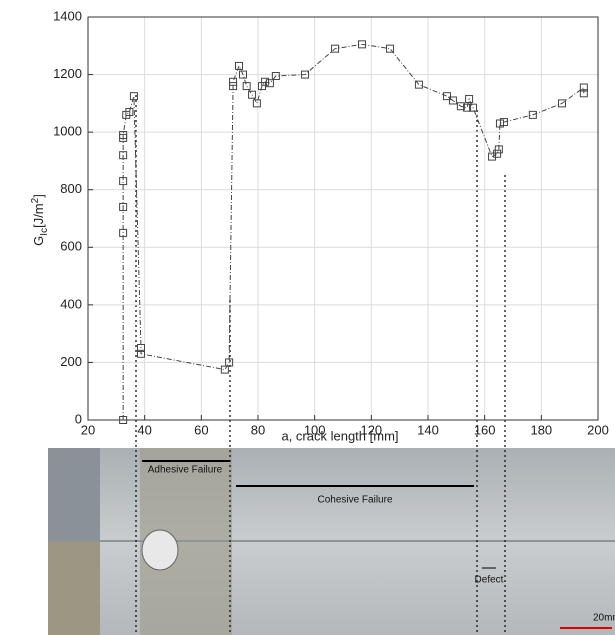  What do you see at coordinates (38, 196) in the screenshot?
I see `y-label-end: ]` at bounding box center [38, 196].